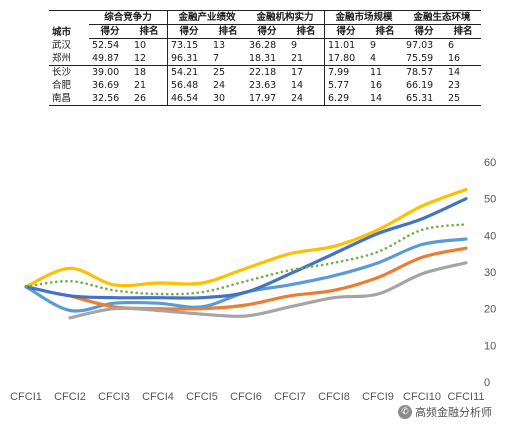  What do you see at coordinates (373, 58) in the screenshot?
I see `rank-cell: 4` at bounding box center [373, 58].